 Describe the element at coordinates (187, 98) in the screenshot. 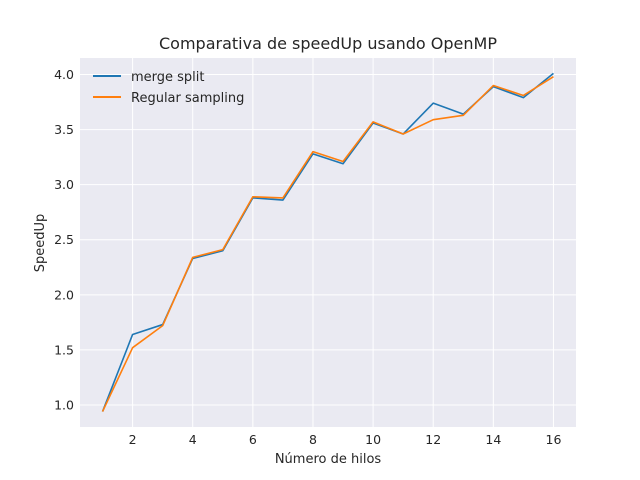

I see `legend-label-regular-sampling: Regular sampling` at that location.